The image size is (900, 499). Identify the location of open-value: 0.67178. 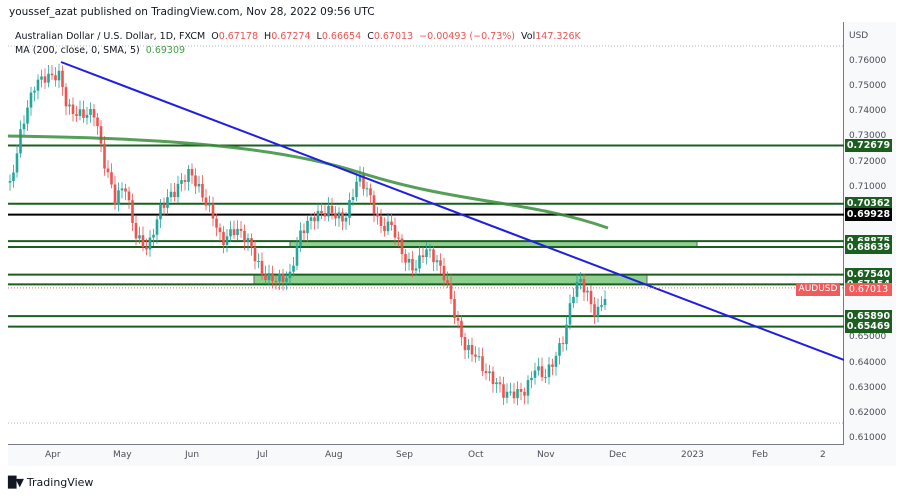
(238, 36).